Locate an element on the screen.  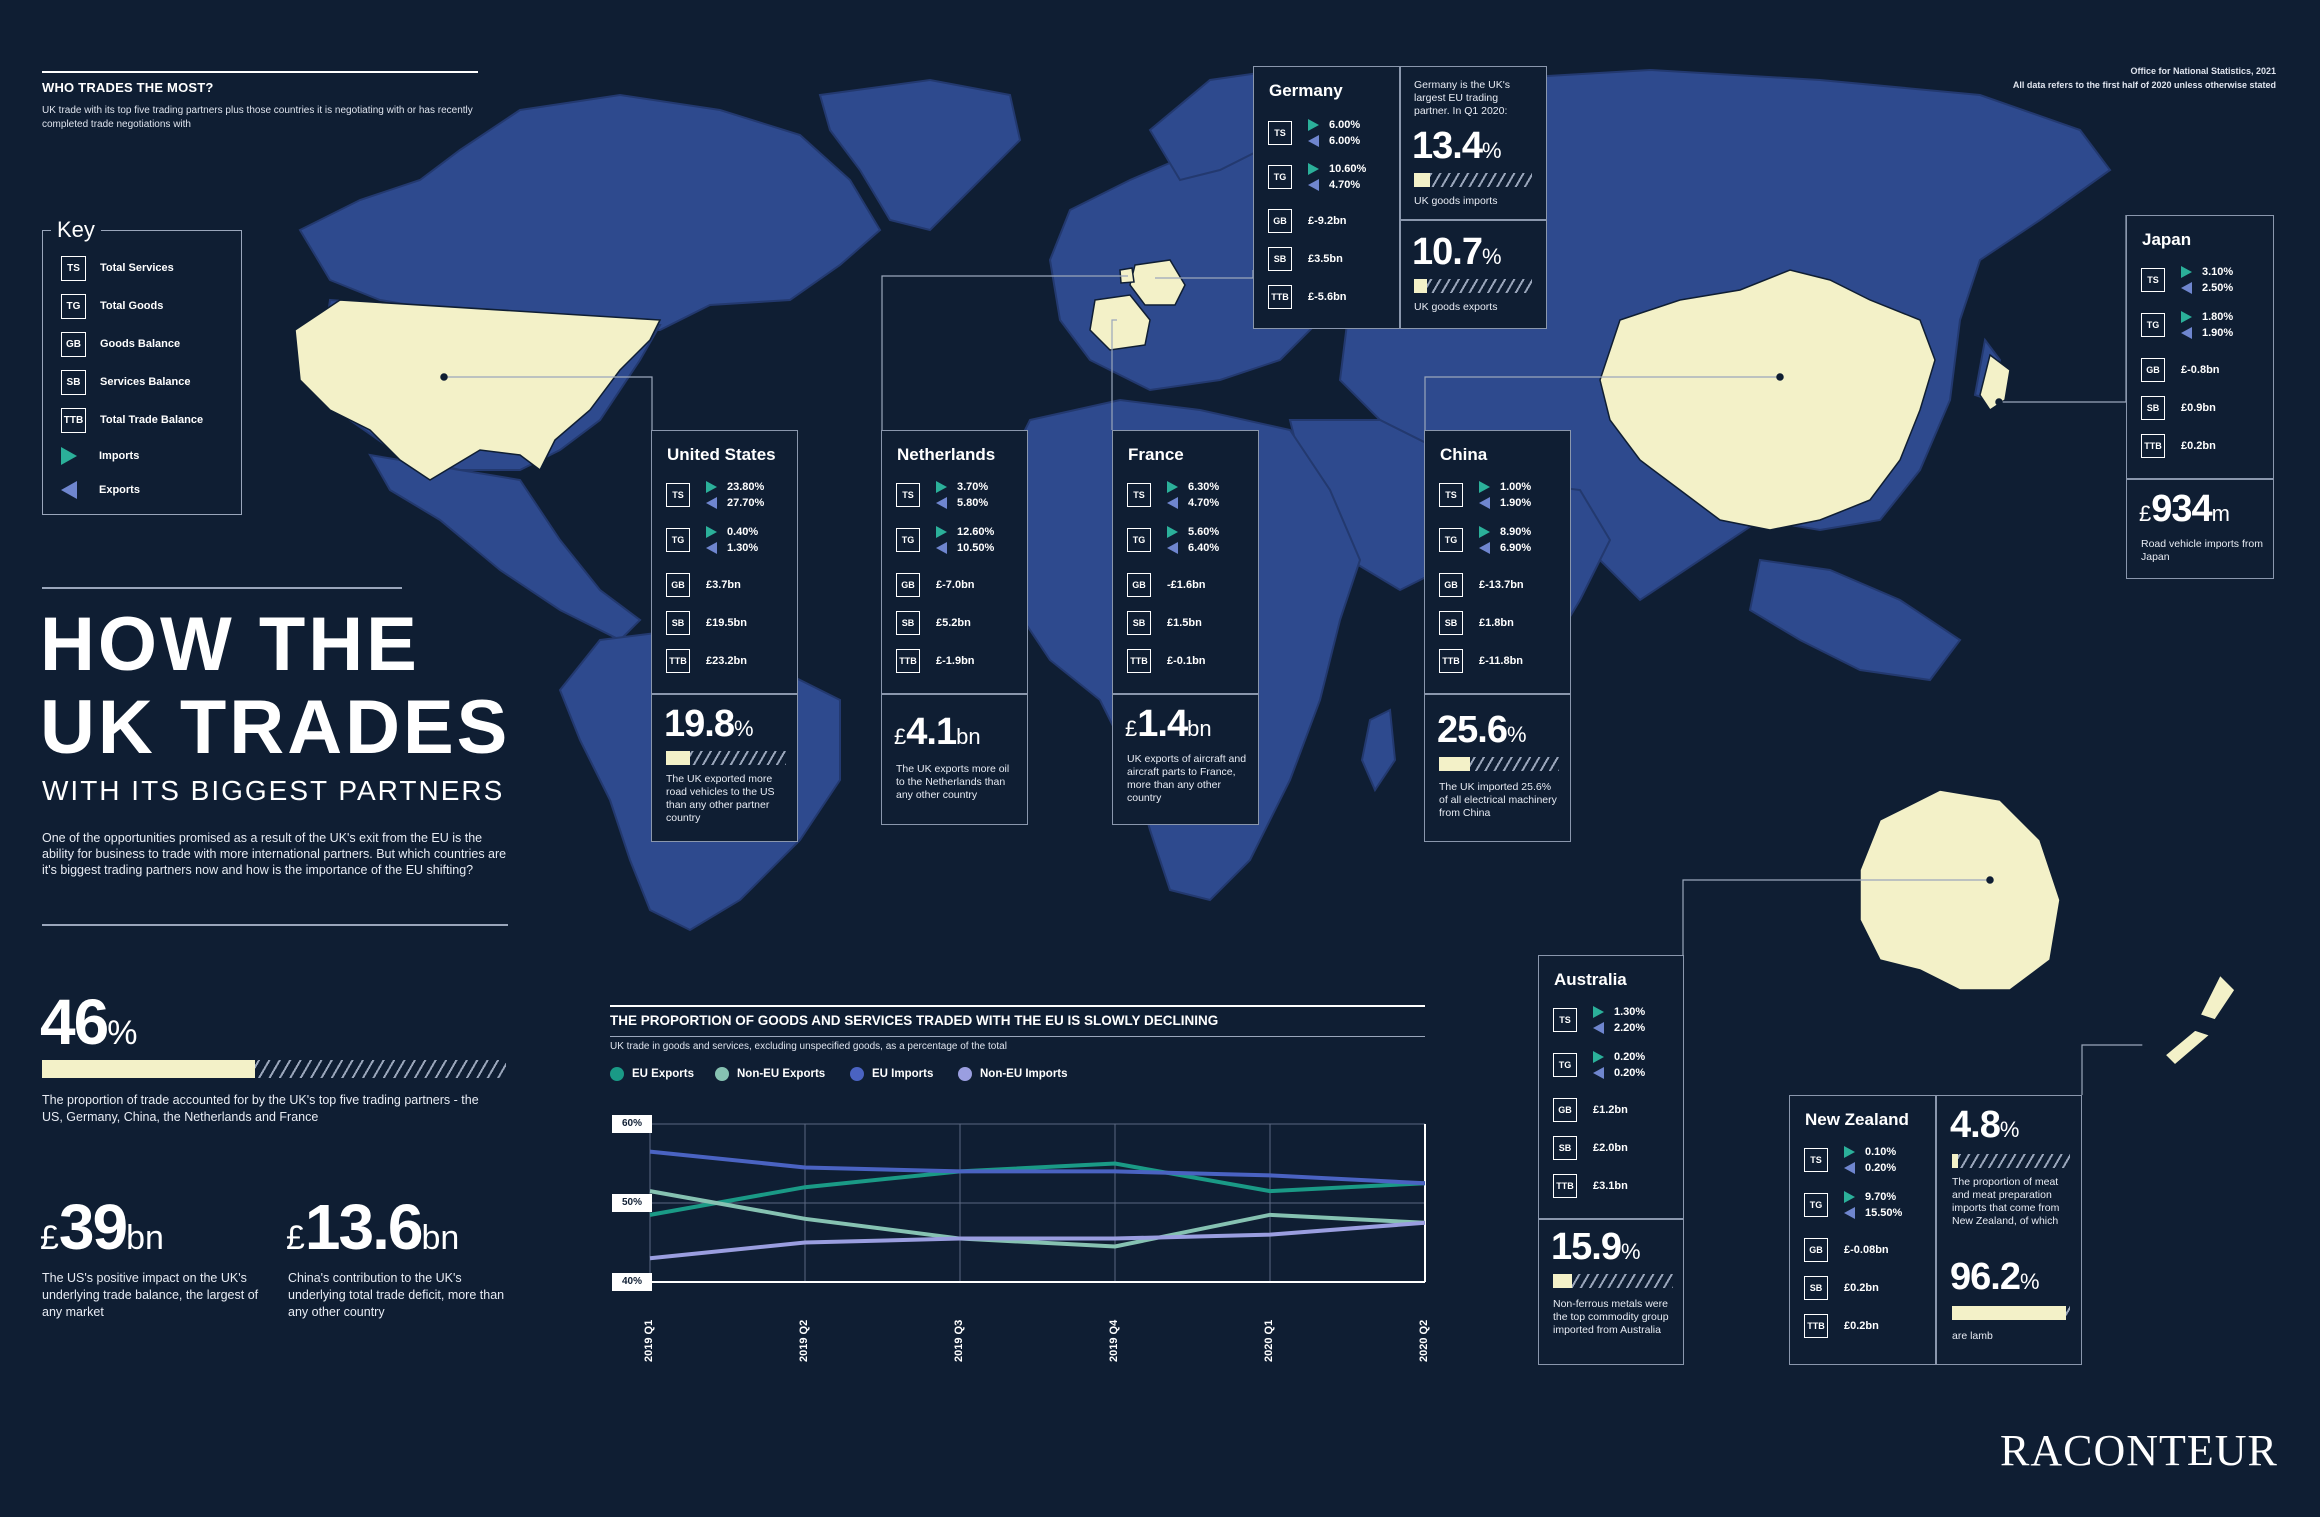
china-deficit-unit: bn is located at coordinates (440, 1238).